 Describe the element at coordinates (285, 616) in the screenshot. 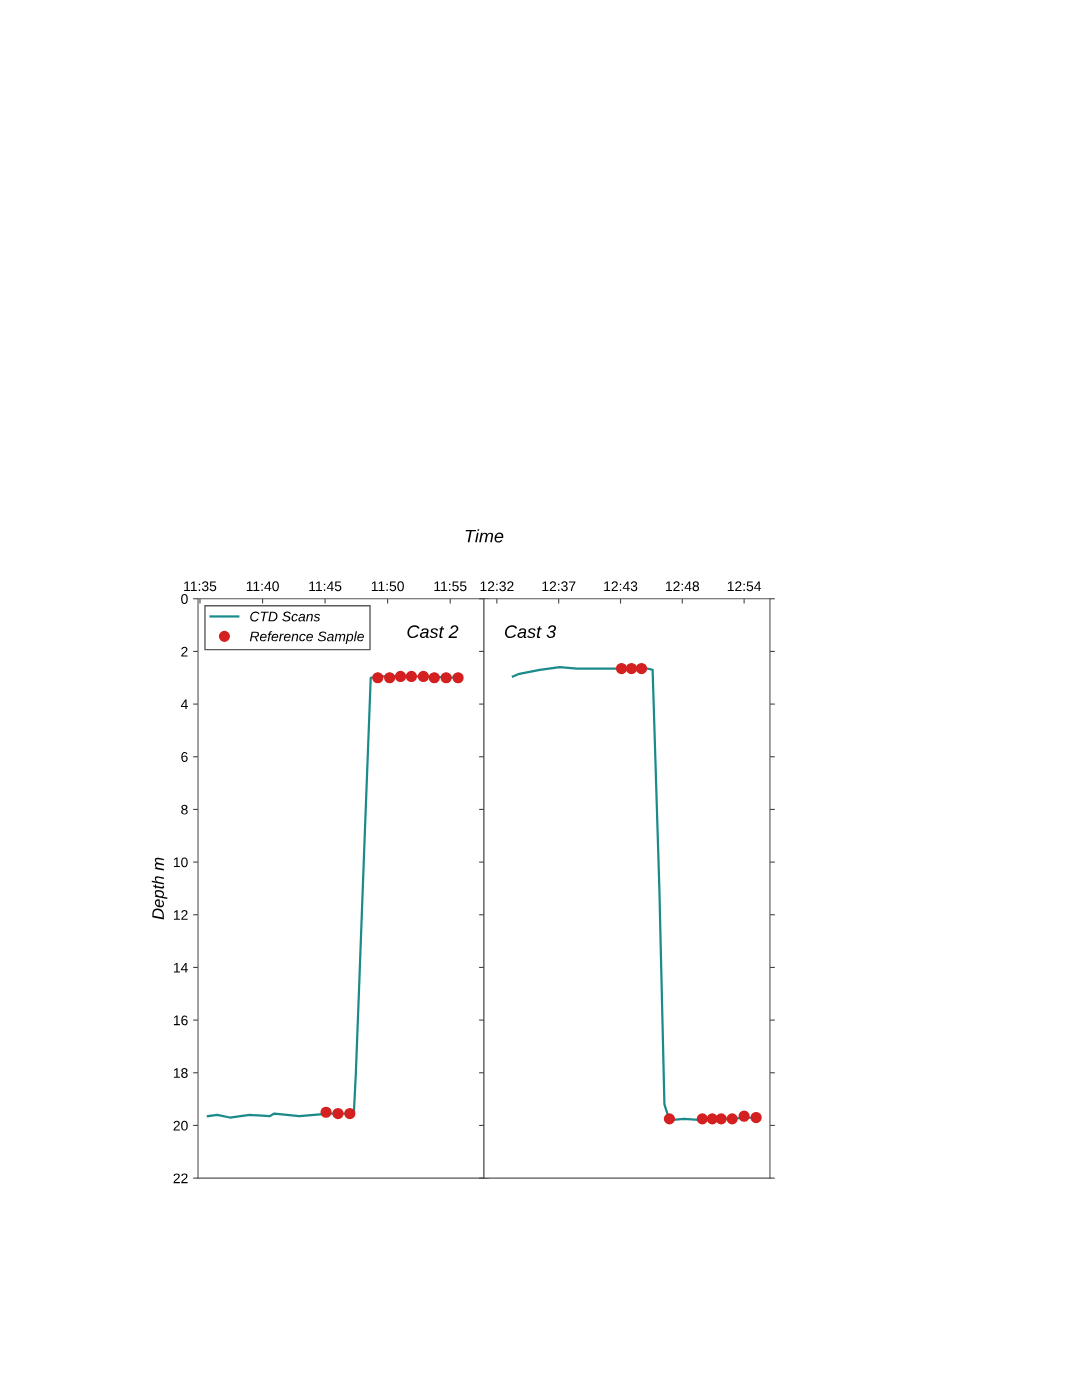

I see `legend-label: CTD Scans` at that location.